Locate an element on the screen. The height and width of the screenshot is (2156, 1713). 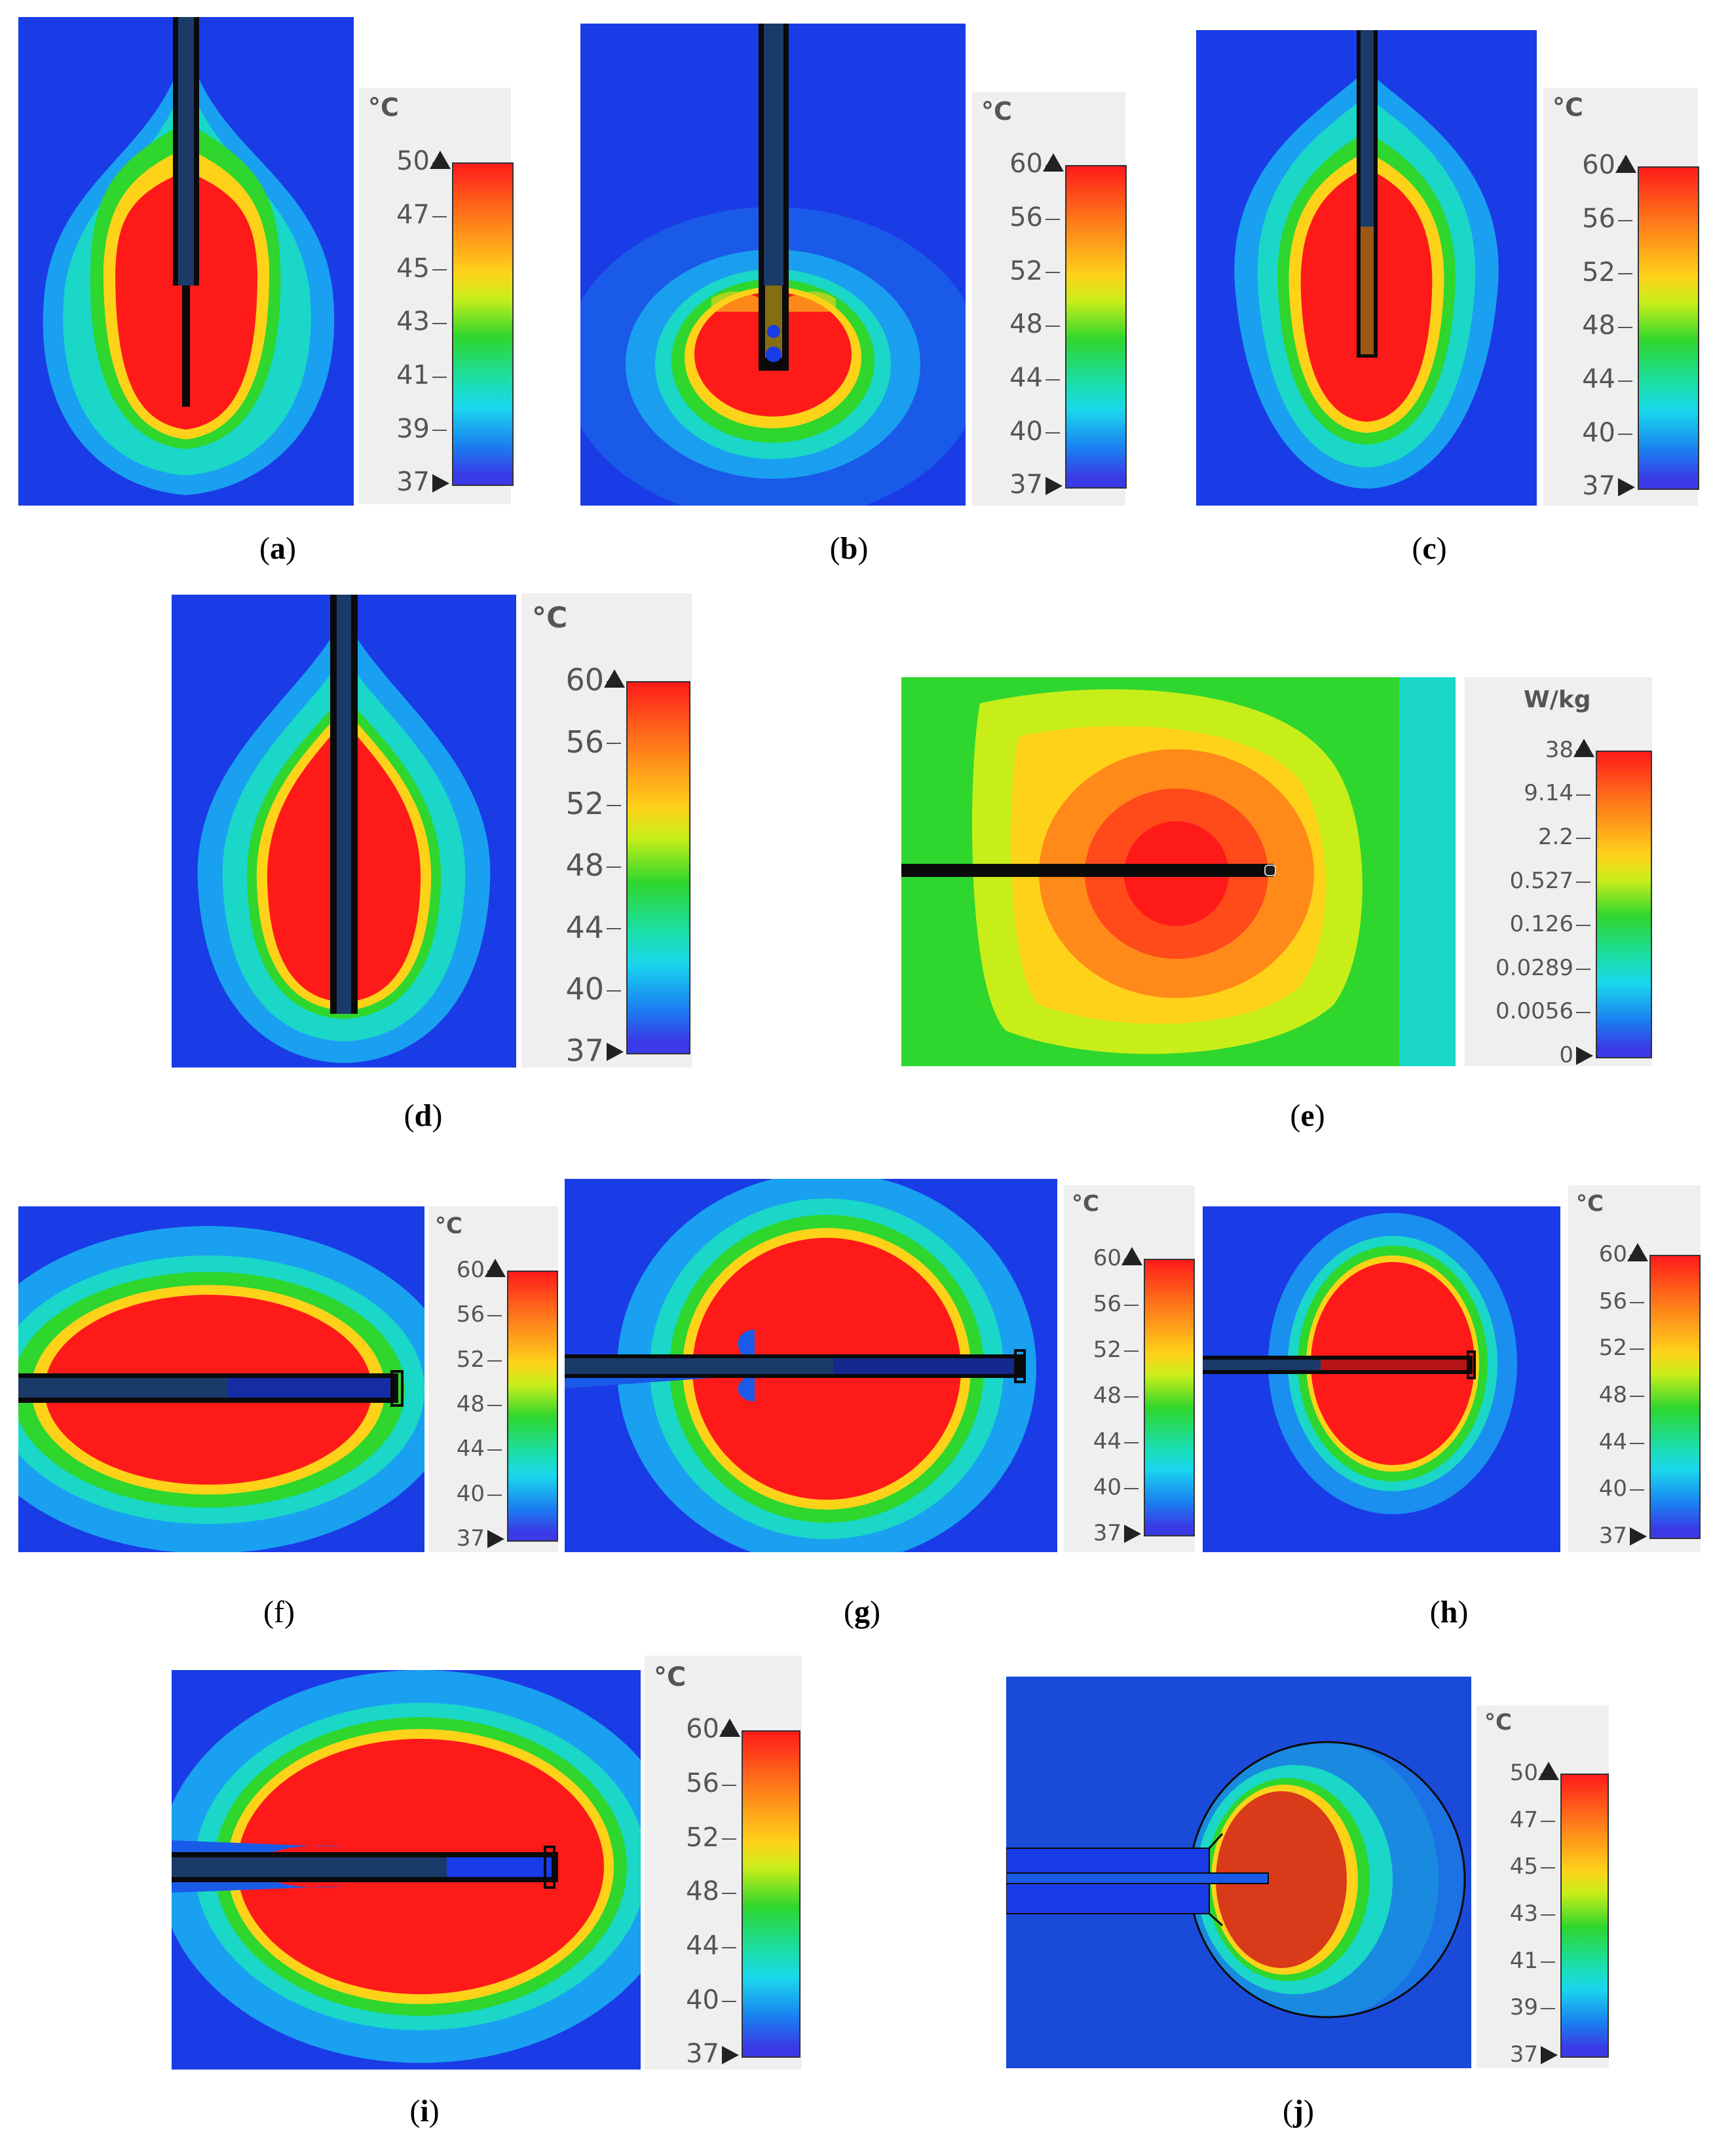
caption-i: (i) is located at coordinates (424, 2111).